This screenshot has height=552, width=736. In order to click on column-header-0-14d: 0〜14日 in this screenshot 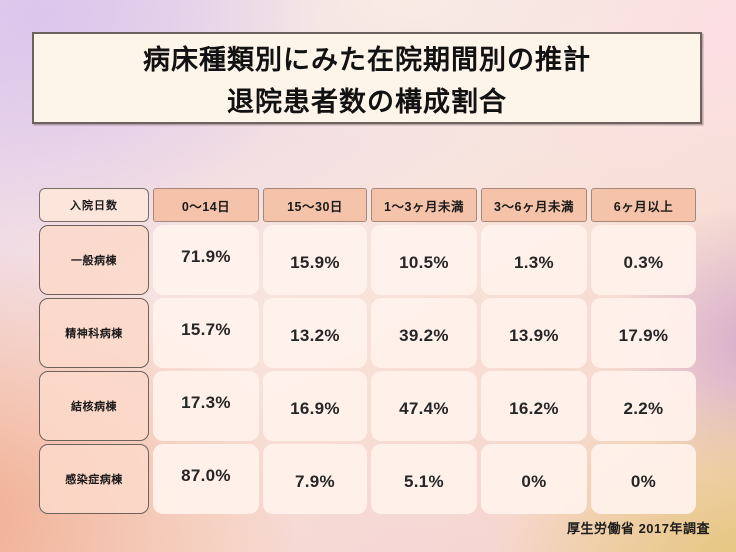, I will do `click(206, 205)`.